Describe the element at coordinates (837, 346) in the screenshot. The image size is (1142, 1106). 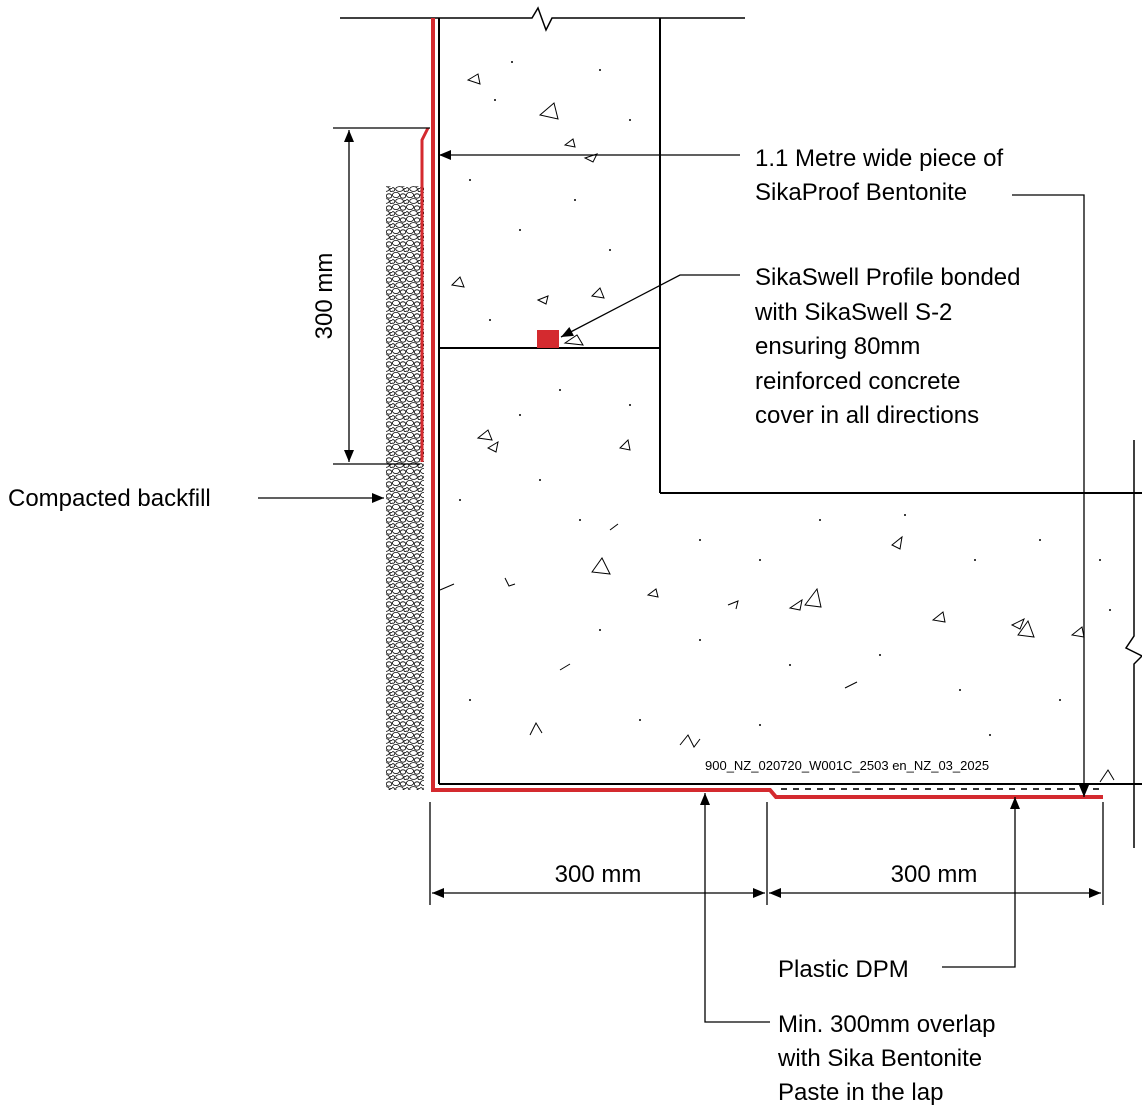
I see `sikaswell-label-line-3: ensuring 80mm` at that location.